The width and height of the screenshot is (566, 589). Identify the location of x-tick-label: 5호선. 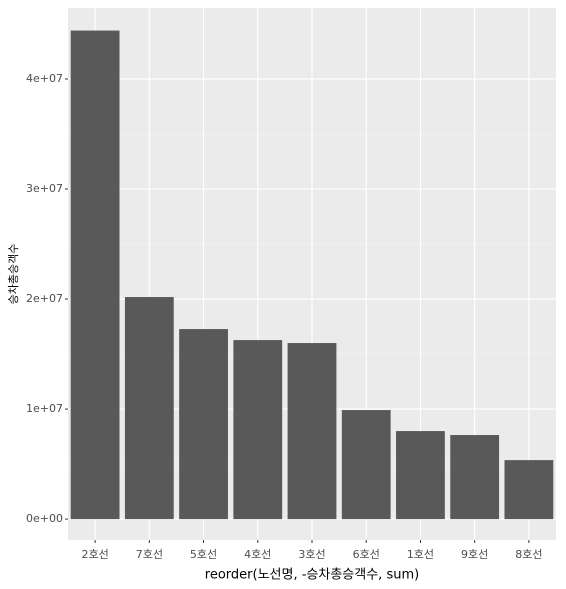
(203, 554).